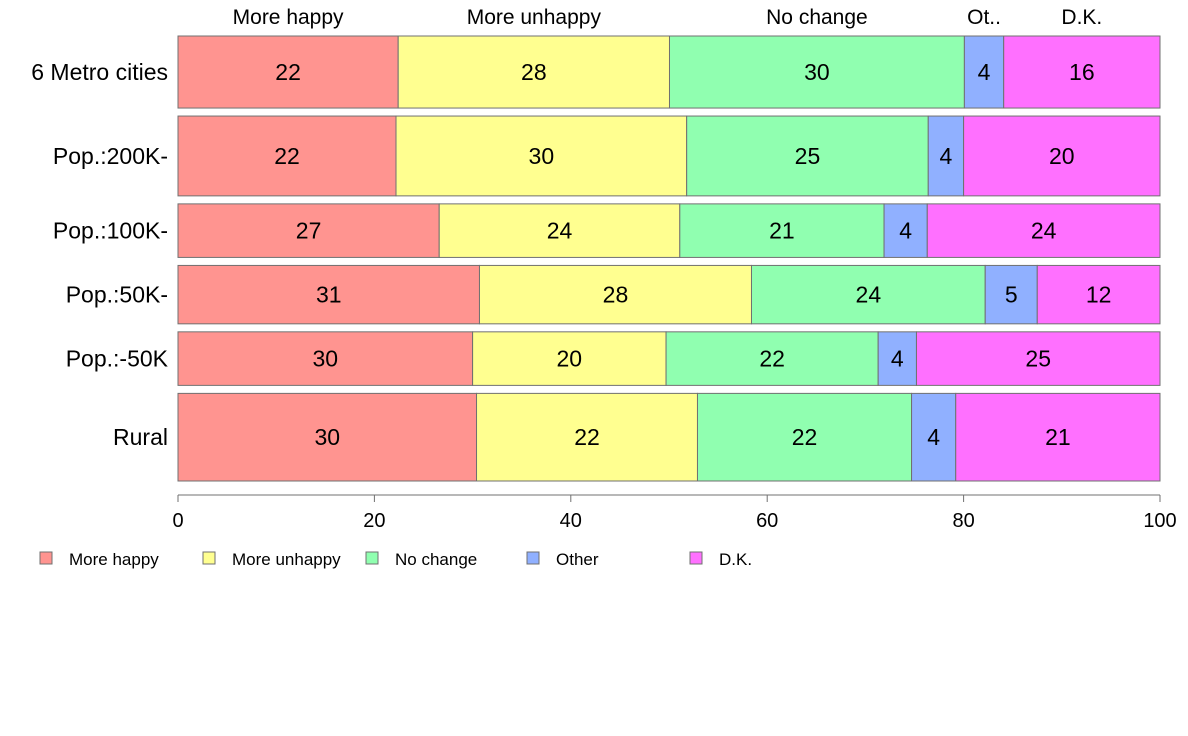 This screenshot has width=1188, height=736. What do you see at coordinates (534, 17) in the screenshot?
I see `series-top-label: More unhappy` at bounding box center [534, 17].